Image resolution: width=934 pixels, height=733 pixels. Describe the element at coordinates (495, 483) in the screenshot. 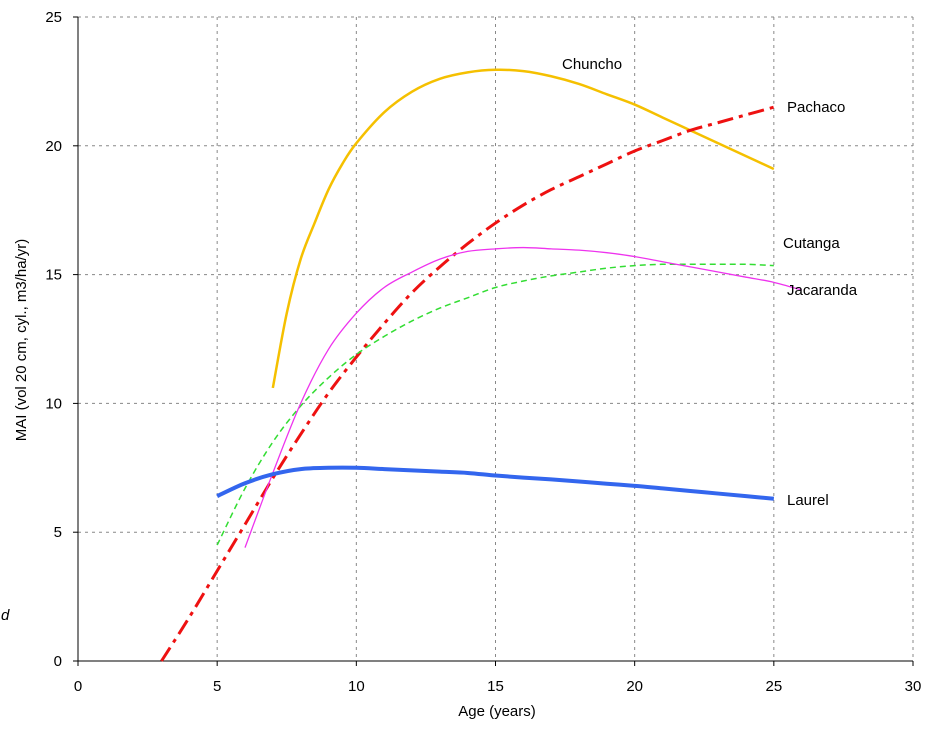

I see `series-line-laurel` at that location.